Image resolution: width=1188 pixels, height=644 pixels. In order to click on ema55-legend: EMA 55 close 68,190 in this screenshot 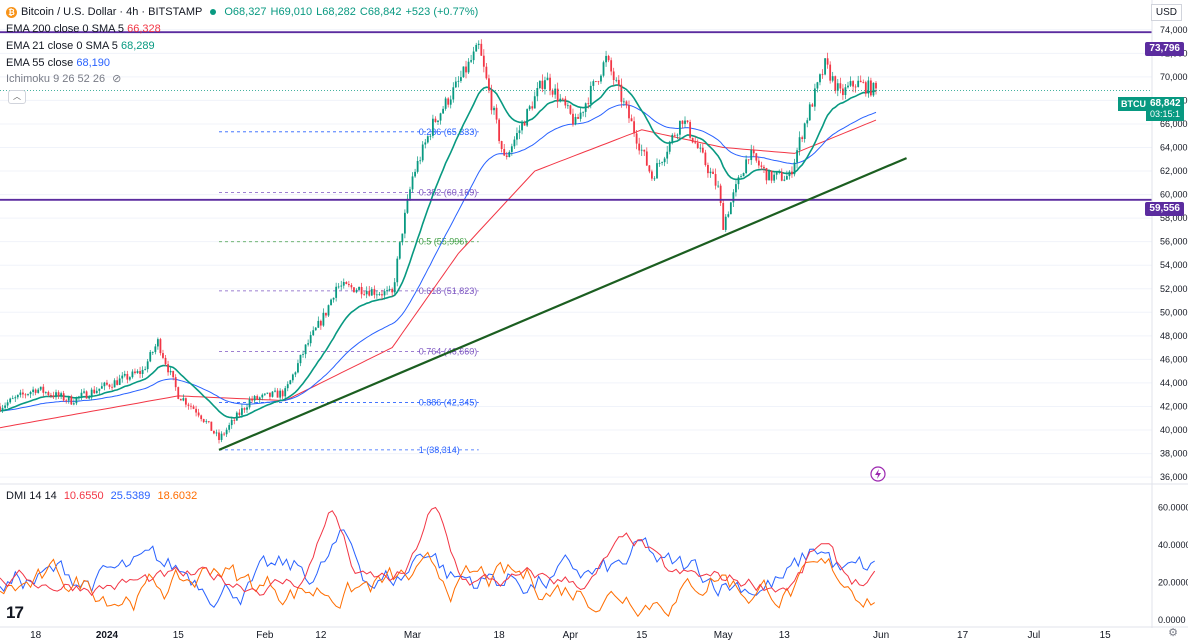, I will do `click(58, 63)`.